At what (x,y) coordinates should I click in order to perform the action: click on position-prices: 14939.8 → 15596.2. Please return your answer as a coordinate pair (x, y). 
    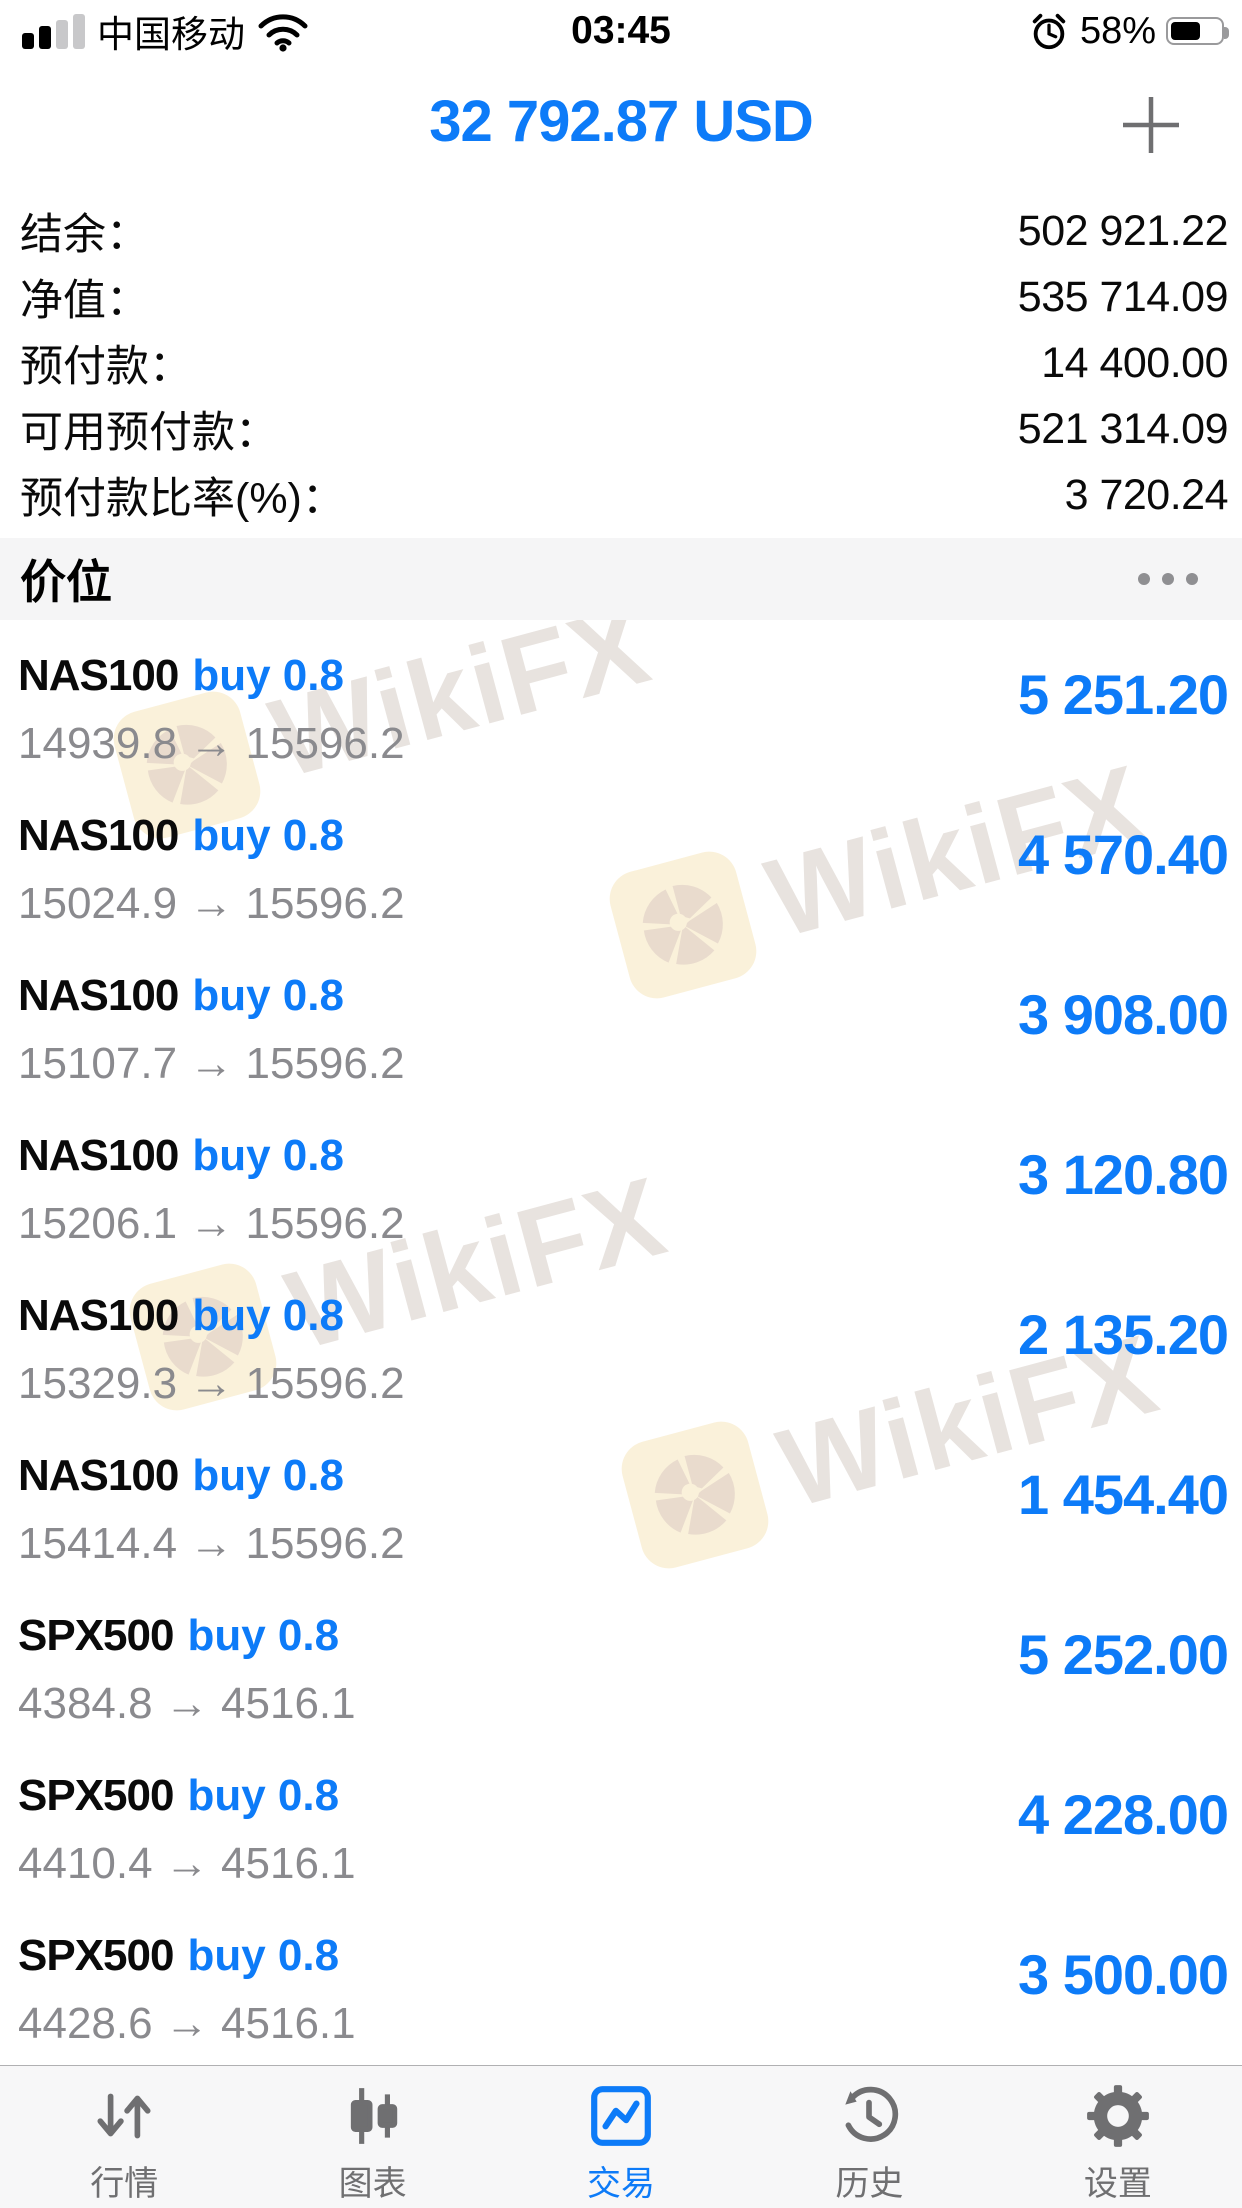
    Looking at the image, I should click on (211, 743).